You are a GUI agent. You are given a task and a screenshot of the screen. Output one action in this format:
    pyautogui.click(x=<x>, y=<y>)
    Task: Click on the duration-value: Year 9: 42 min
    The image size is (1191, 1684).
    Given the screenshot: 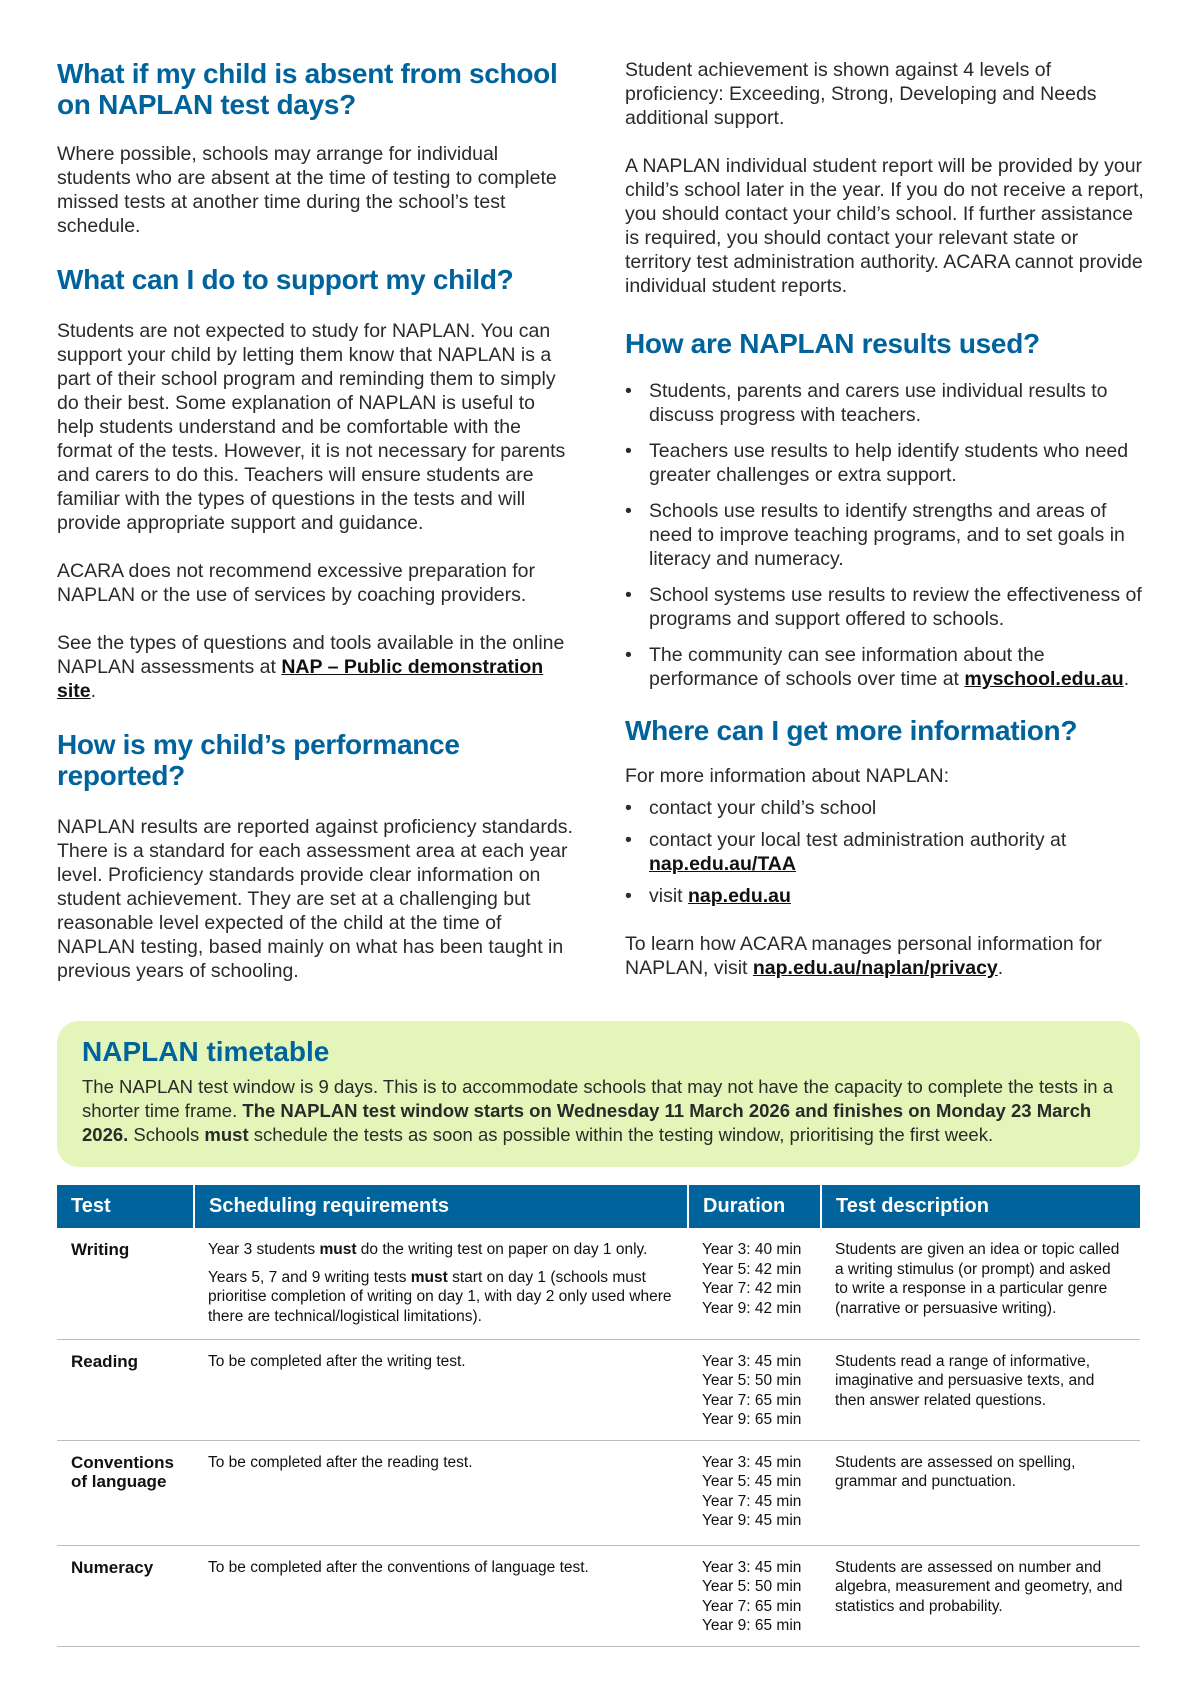 What is the action you would take?
    pyautogui.click(x=752, y=1308)
    